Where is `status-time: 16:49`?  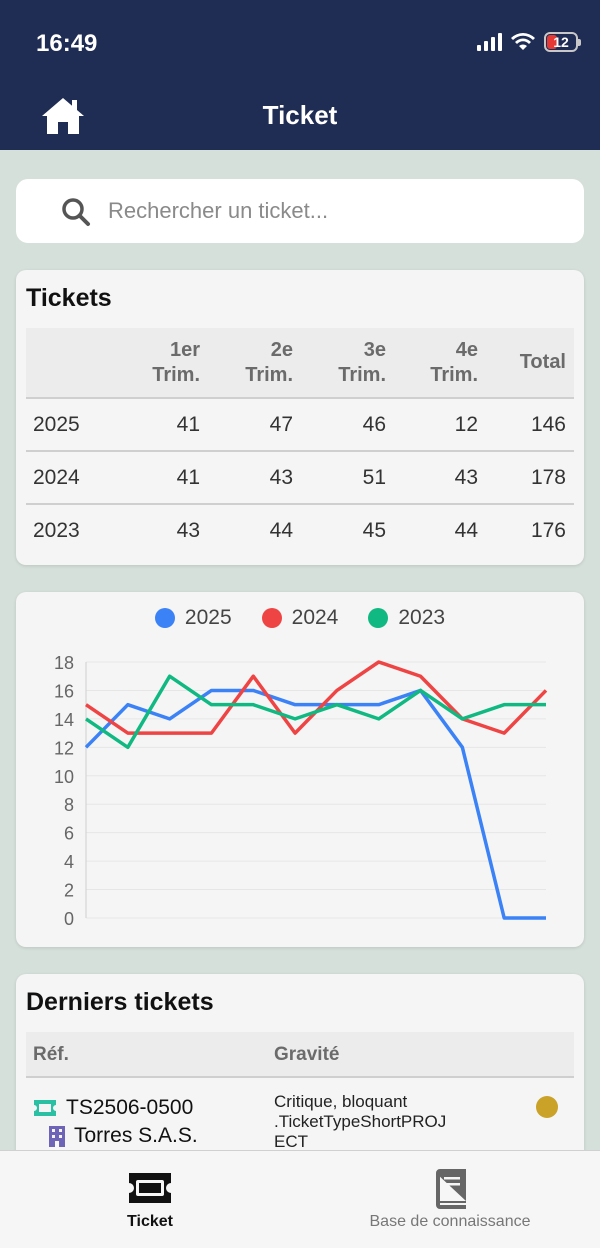
status-time: 16:49 is located at coordinates (67, 43).